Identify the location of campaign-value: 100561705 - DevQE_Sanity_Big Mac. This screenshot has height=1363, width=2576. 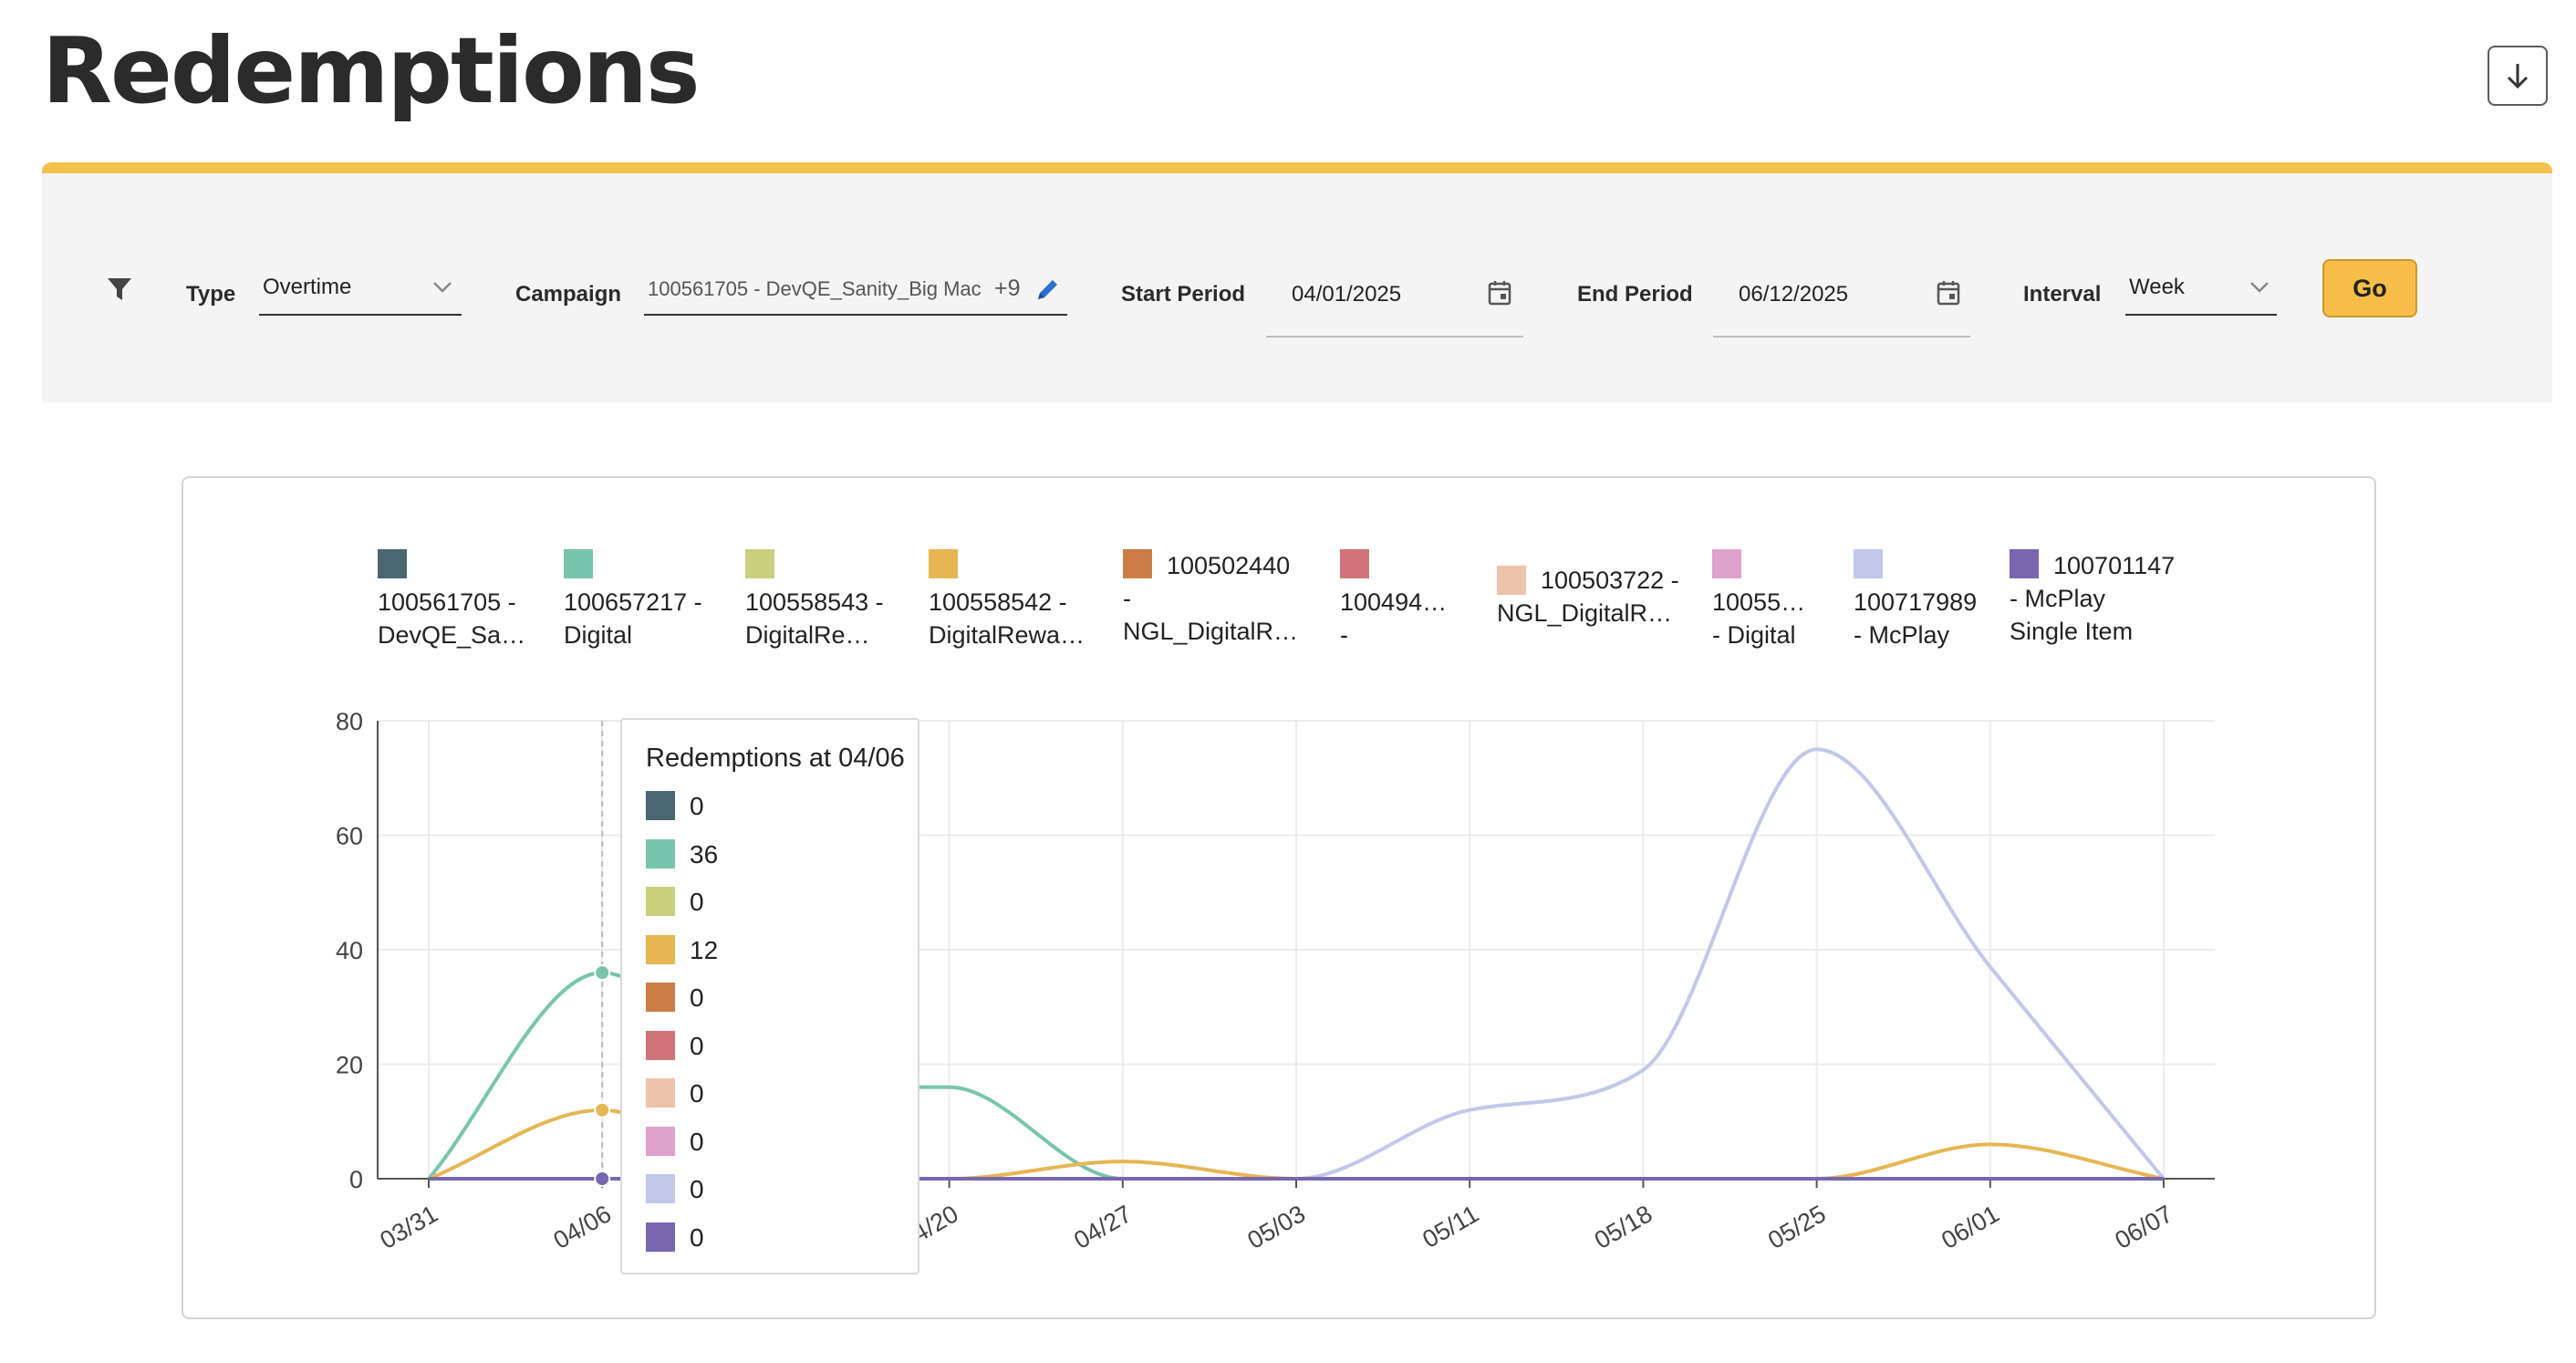
(815, 288).